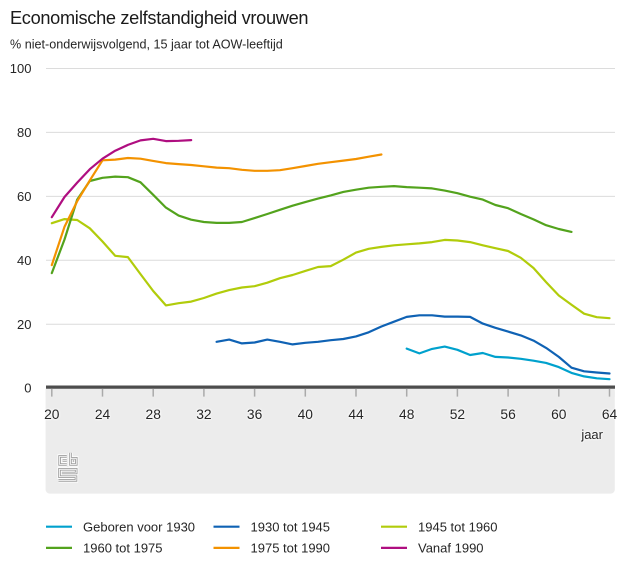 The height and width of the screenshot is (574, 626). I want to click on svg-text: 1930 tot 1945, so click(291, 526).